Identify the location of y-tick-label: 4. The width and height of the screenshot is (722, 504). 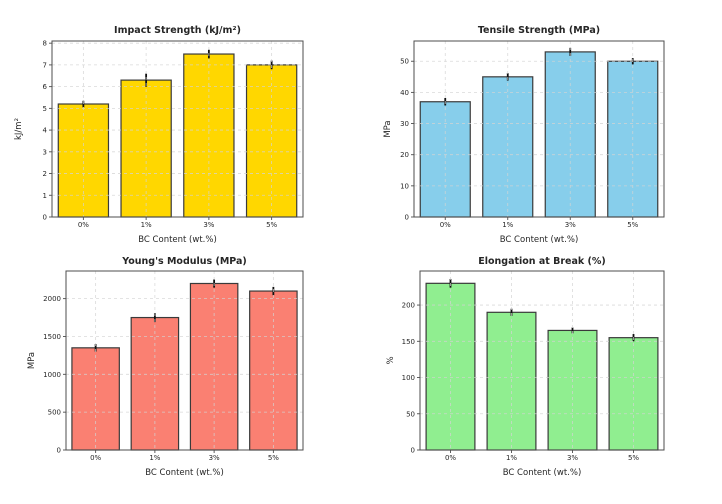
(45, 131).